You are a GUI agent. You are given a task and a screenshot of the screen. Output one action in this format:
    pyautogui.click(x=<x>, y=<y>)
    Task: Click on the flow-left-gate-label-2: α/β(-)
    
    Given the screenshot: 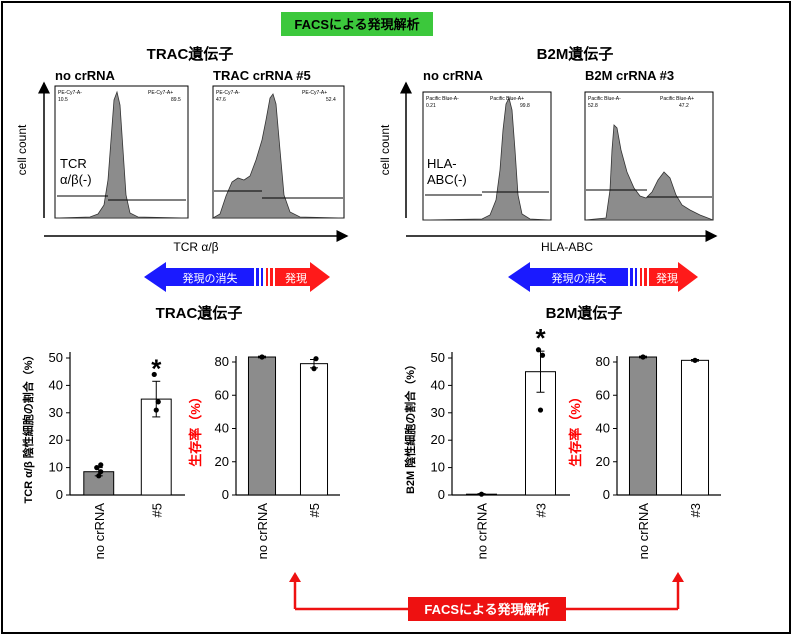 What is the action you would take?
    pyautogui.click(x=76, y=179)
    